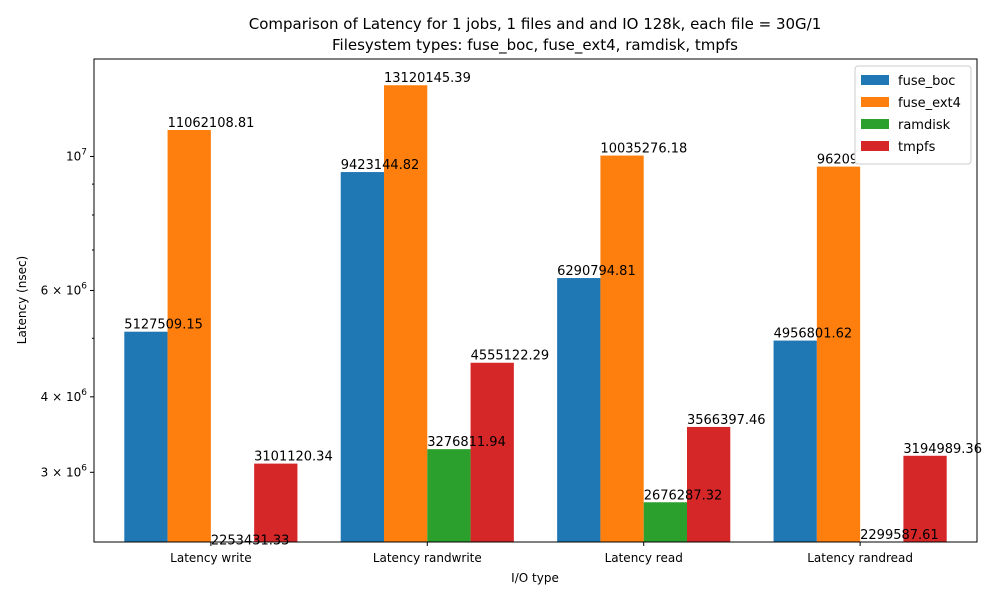 The height and width of the screenshot is (600, 1000). Describe the element at coordinates (683, 495) in the screenshot. I see `data-label-ramdisk-latency-read: 2676287.32` at that location.